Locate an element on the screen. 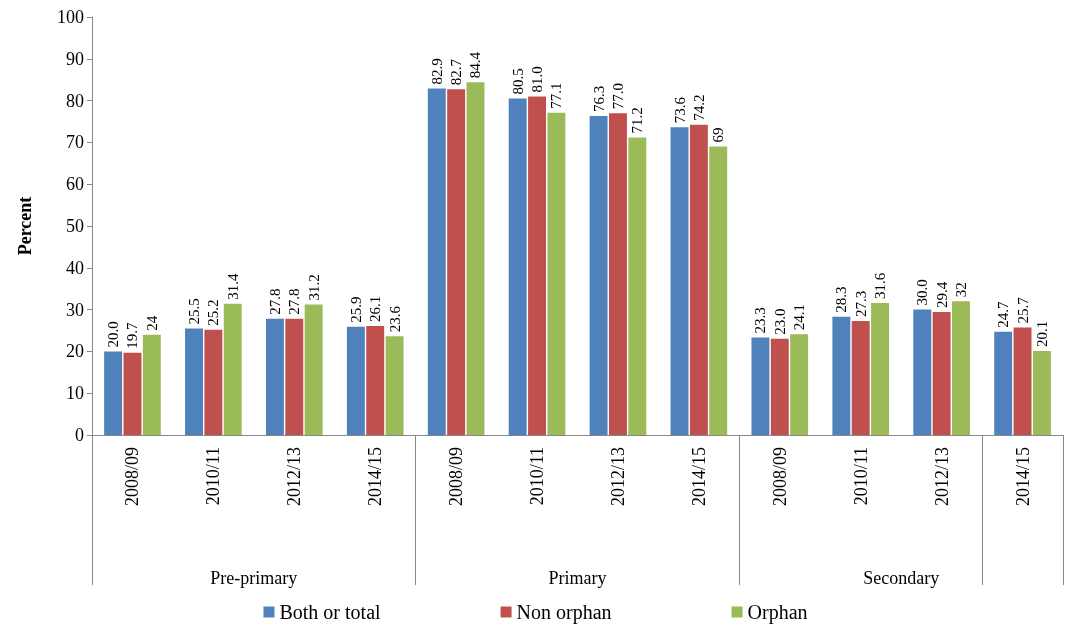 The width and height of the screenshot is (1071, 629). data-label: 69 is located at coordinates (718, 135).